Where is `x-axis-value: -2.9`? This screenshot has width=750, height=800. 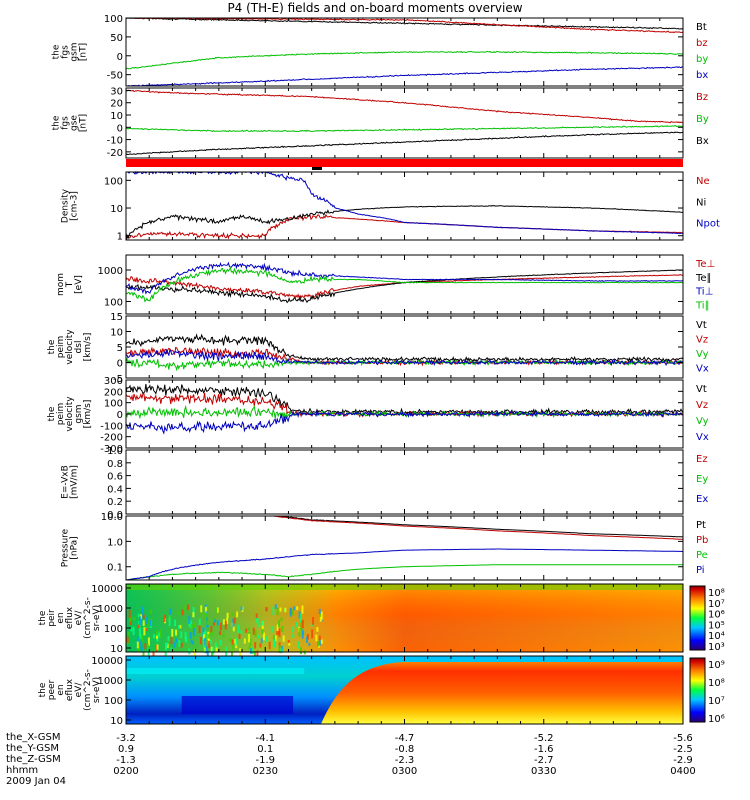
x-axis-value: -2.9 is located at coordinates (683, 760).